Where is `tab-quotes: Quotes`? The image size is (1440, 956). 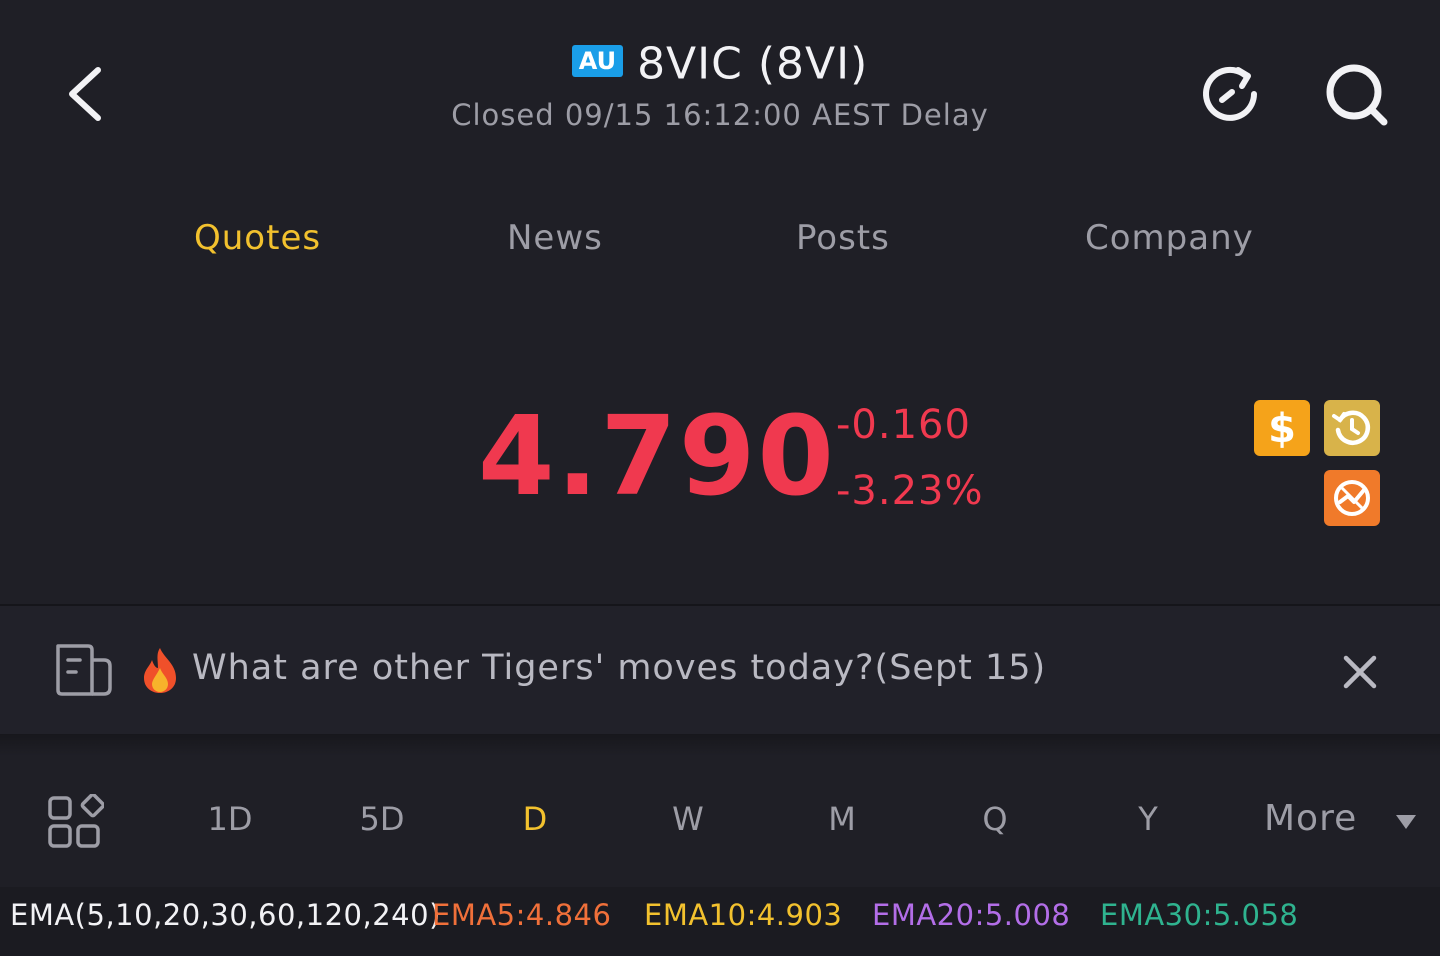 tab-quotes: Quotes is located at coordinates (258, 238).